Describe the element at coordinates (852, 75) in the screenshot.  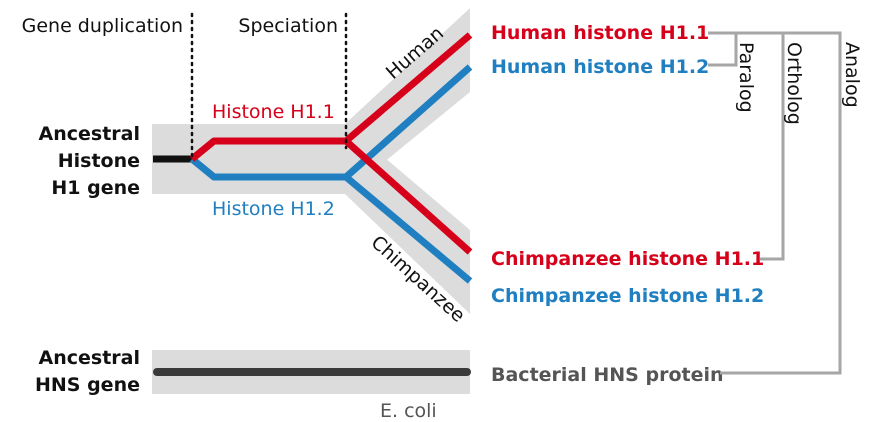
I see `analog-label: Analog` at that location.